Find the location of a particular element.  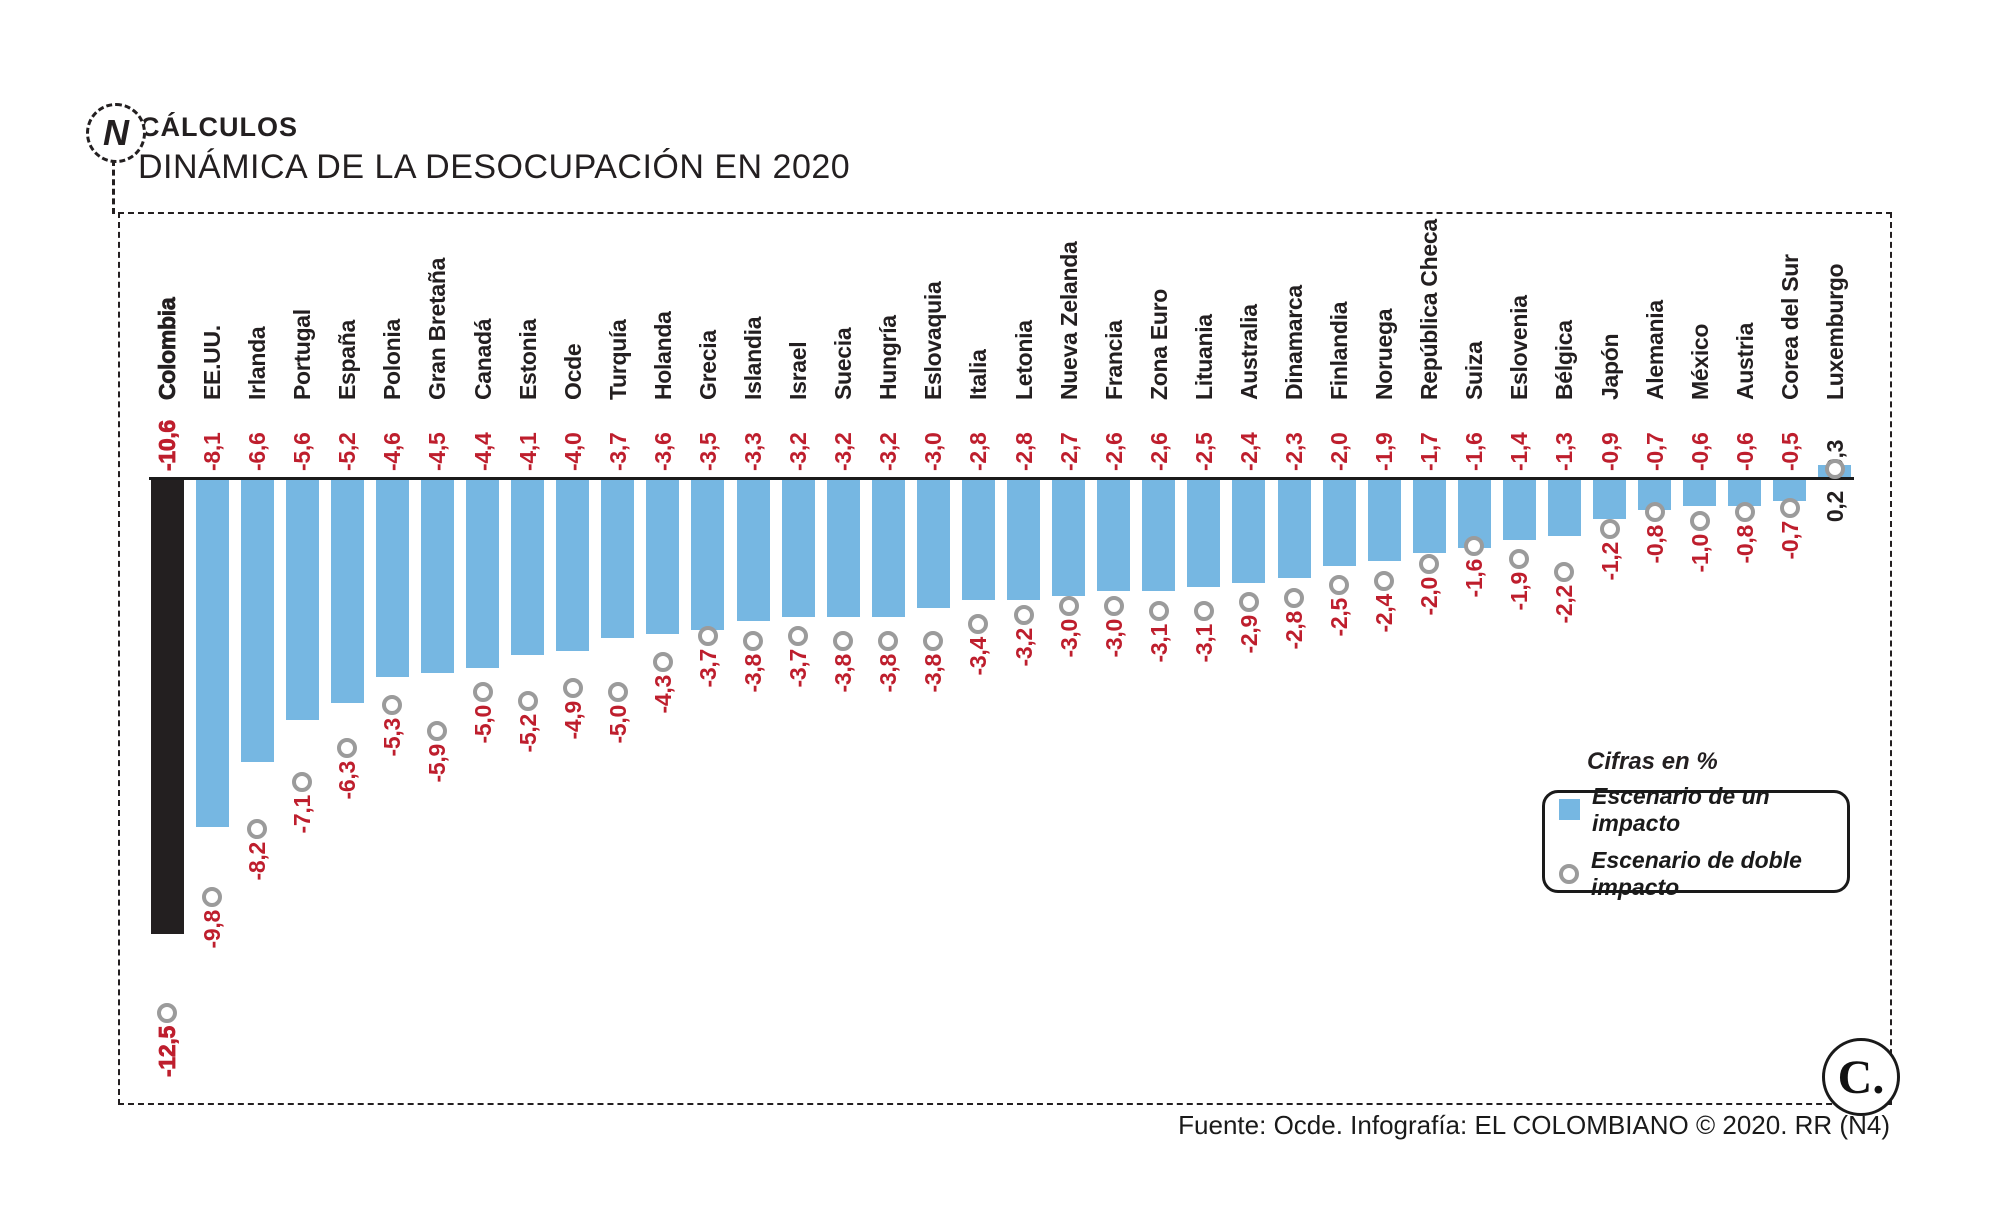

bar-value-label: -1,6 is located at coordinates (1474, 451).